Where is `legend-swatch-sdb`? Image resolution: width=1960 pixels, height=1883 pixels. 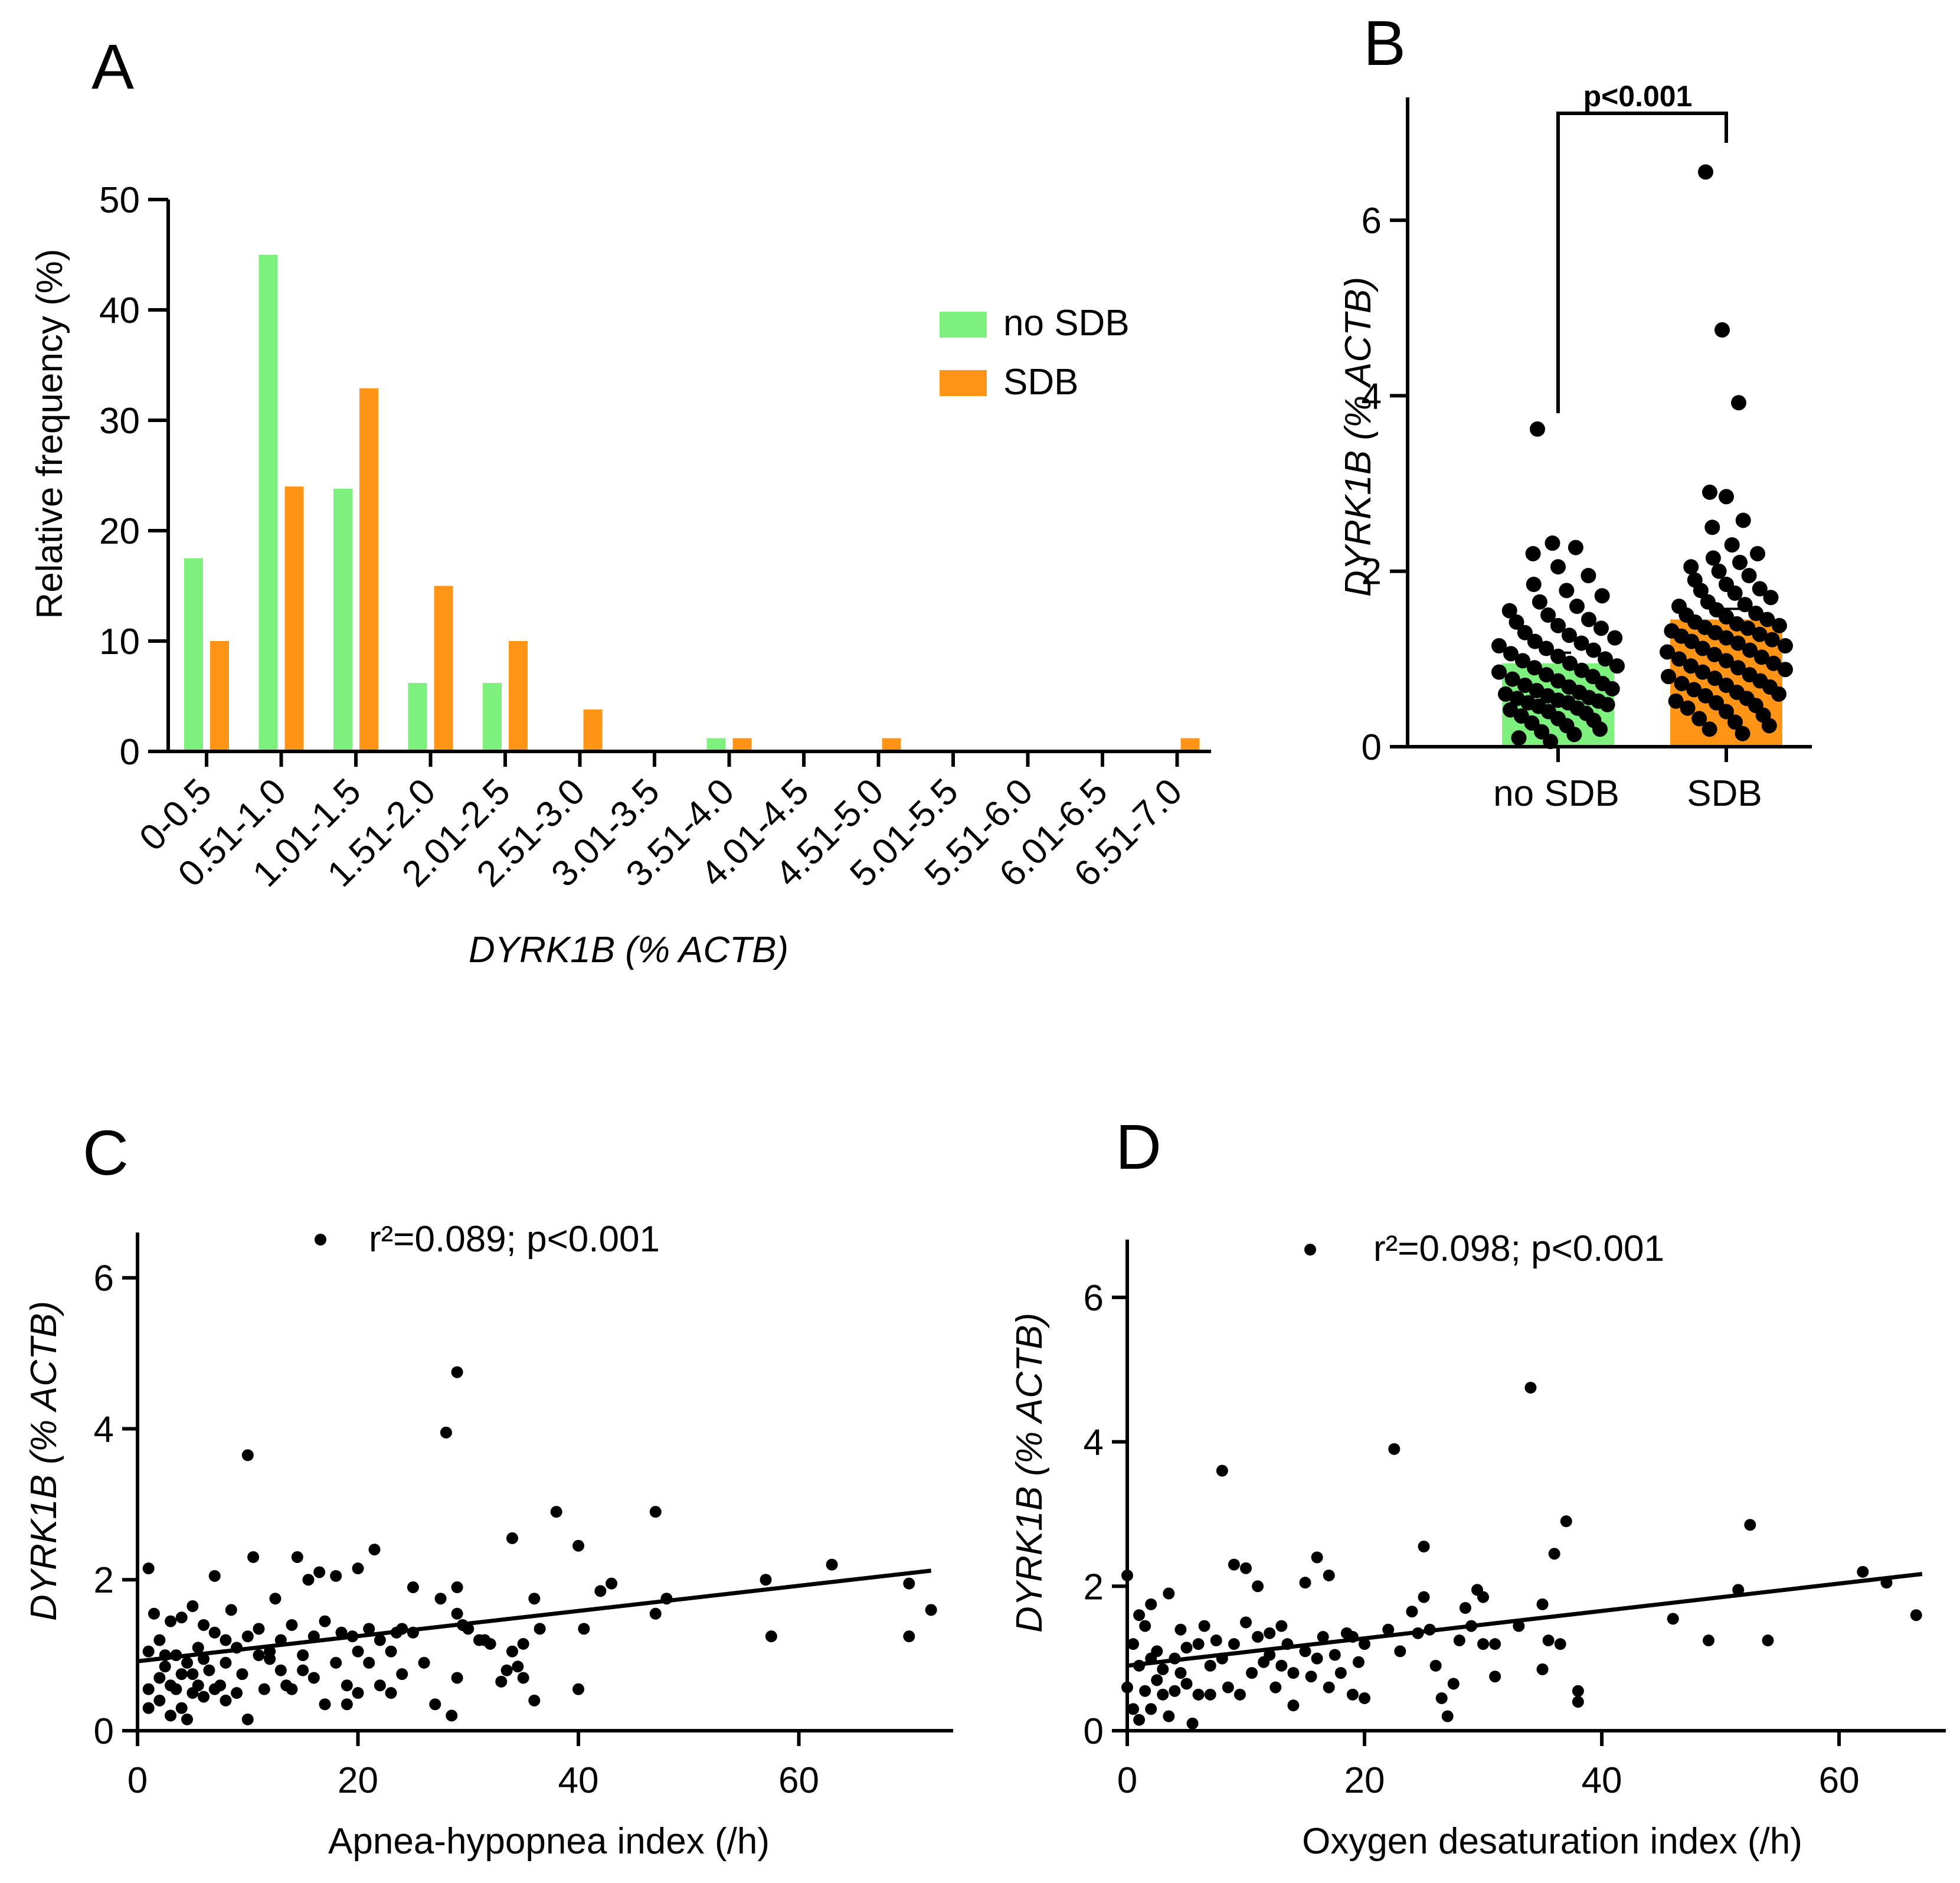 legend-swatch-sdb is located at coordinates (963, 383).